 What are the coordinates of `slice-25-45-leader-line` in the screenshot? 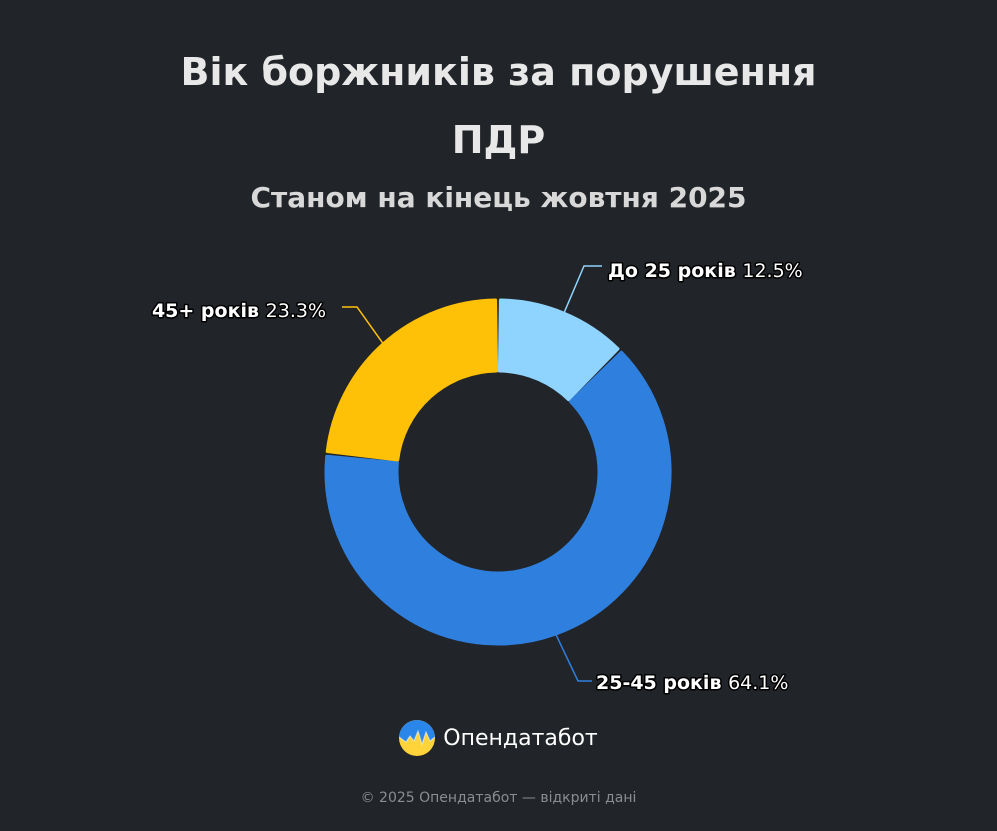 It's located at (572, 656).